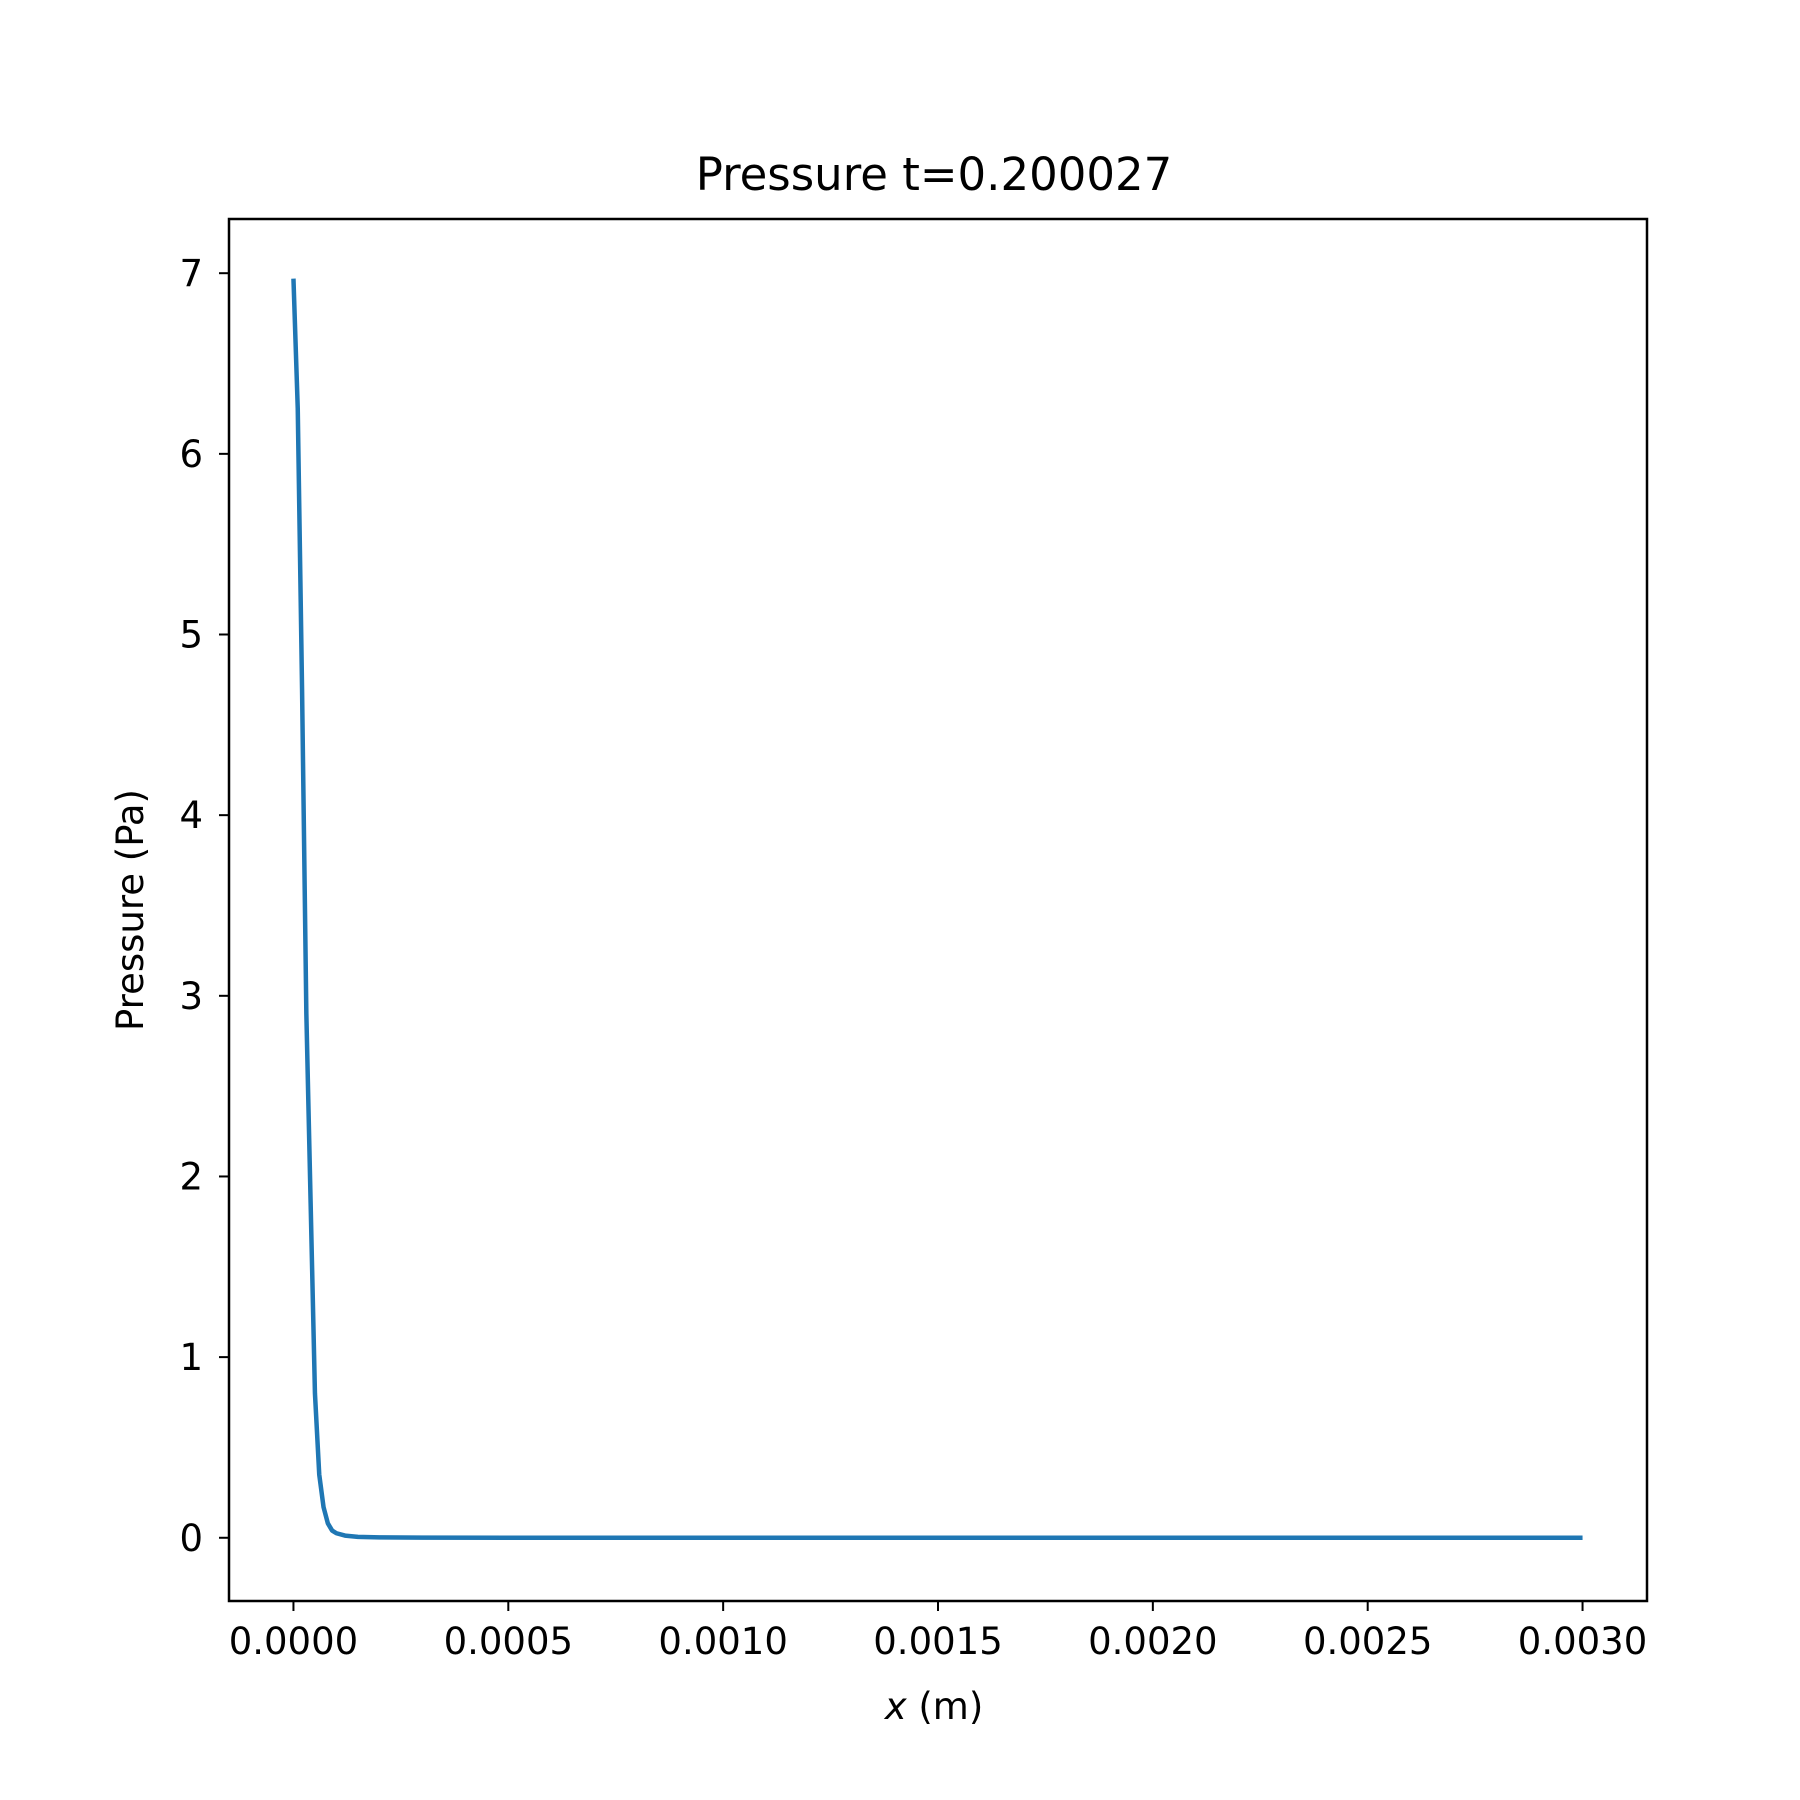  What do you see at coordinates (191, 1176) in the screenshot?
I see `y-tick-label: 2` at bounding box center [191, 1176].